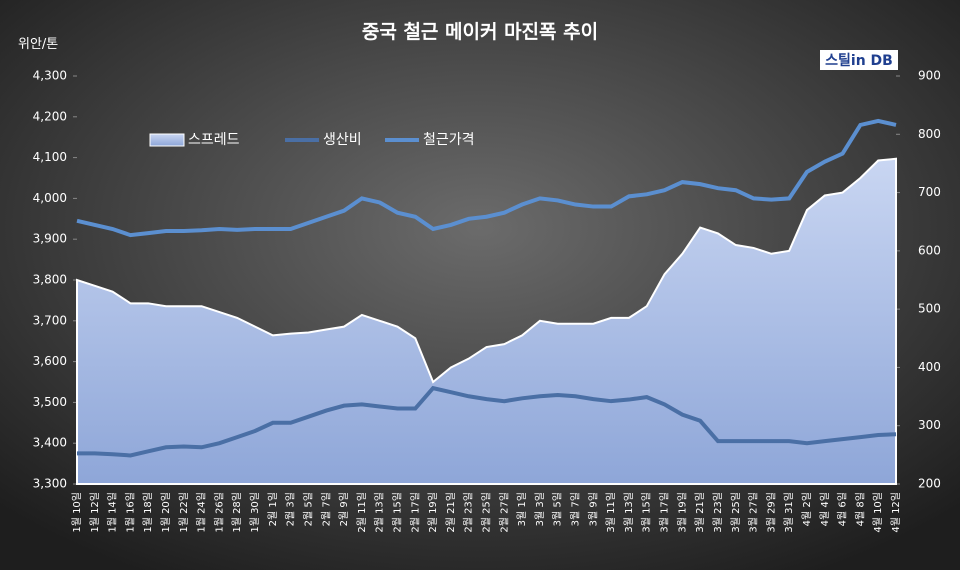 The width and height of the screenshot is (960, 574). I want to click on logo-box, so click(859, 60).